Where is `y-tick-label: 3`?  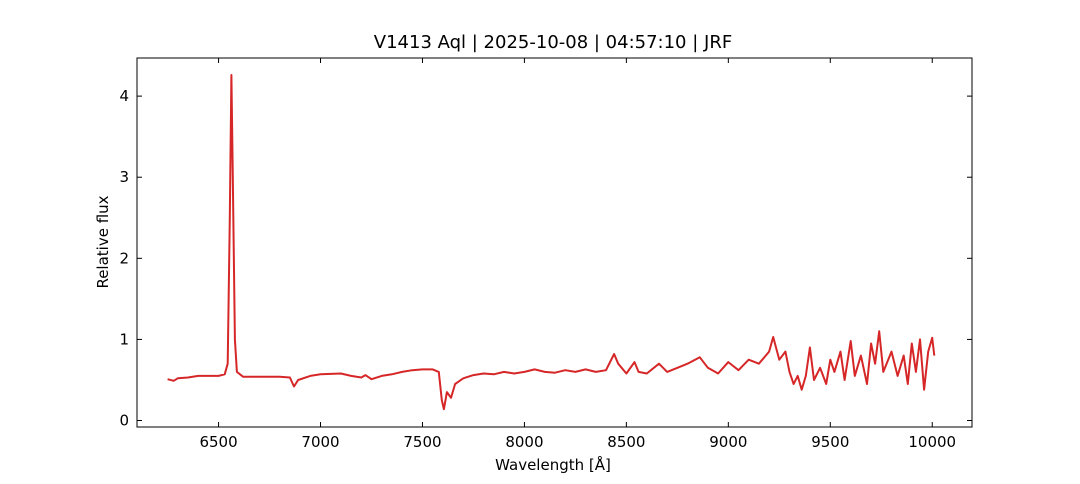
y-tick-label: 3 is located at coordinates (124, 177).